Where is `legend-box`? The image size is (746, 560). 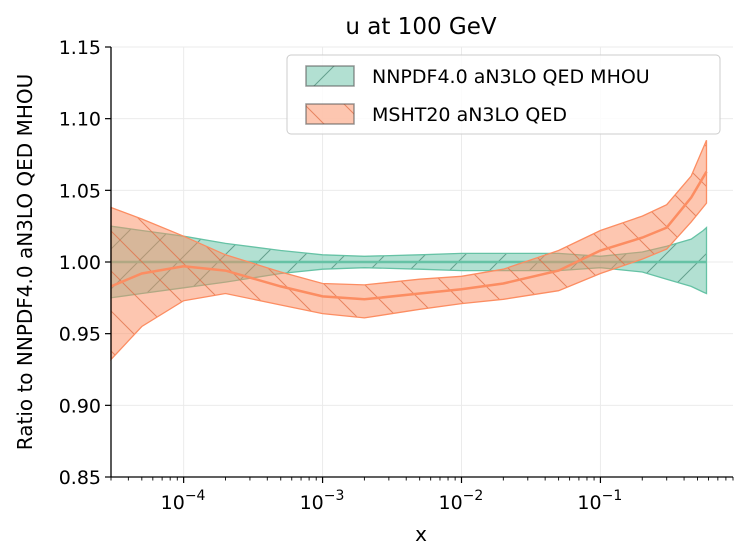
legend-box is located at coordinates (503, 94).